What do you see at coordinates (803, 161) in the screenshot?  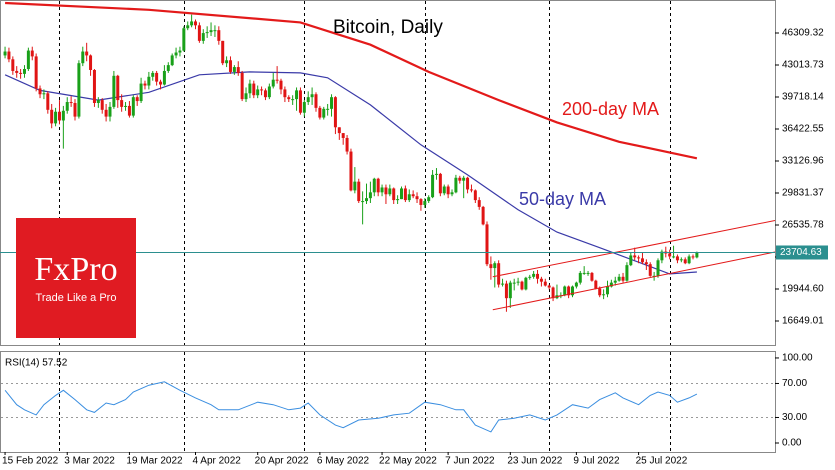 I see `y-tick-label: 33126.96` at bounding box center [803, 161].